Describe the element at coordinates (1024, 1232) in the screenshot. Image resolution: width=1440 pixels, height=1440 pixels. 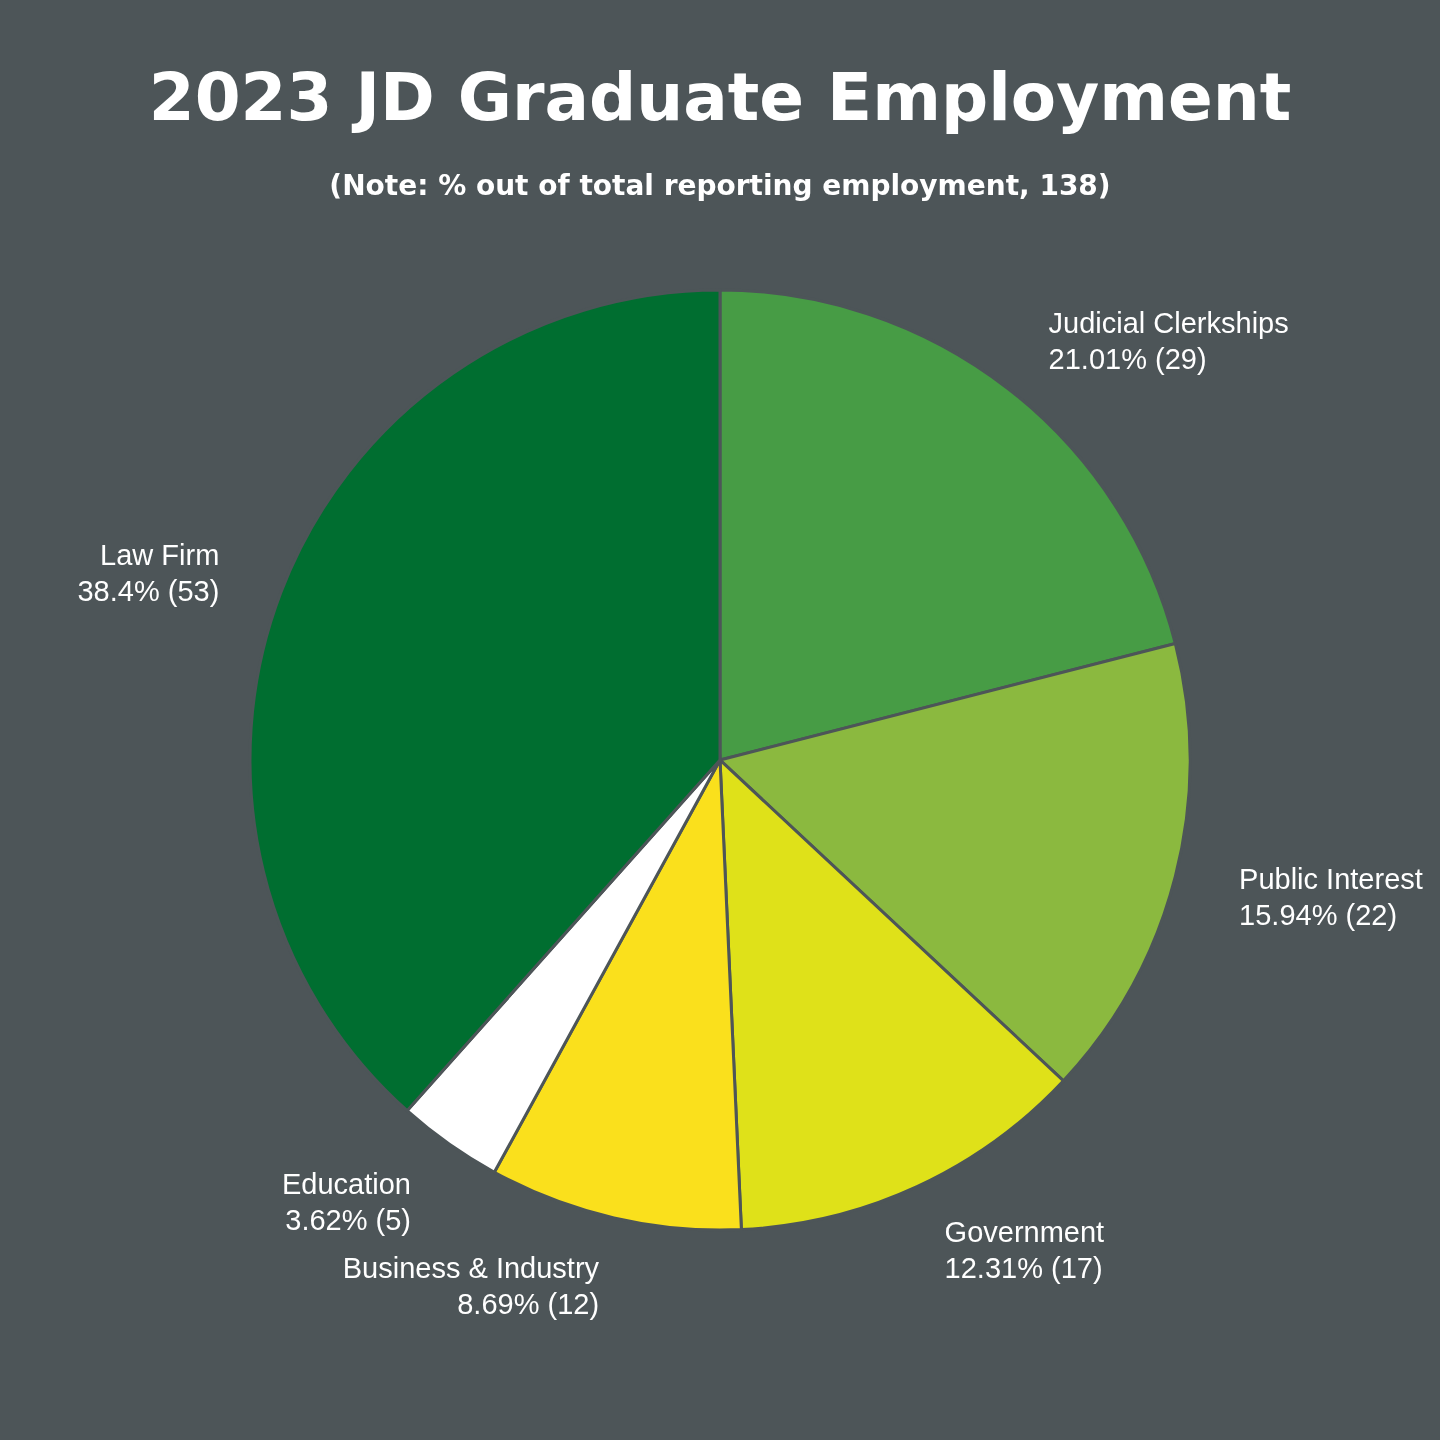
I see `slice-label: Government` at that location.